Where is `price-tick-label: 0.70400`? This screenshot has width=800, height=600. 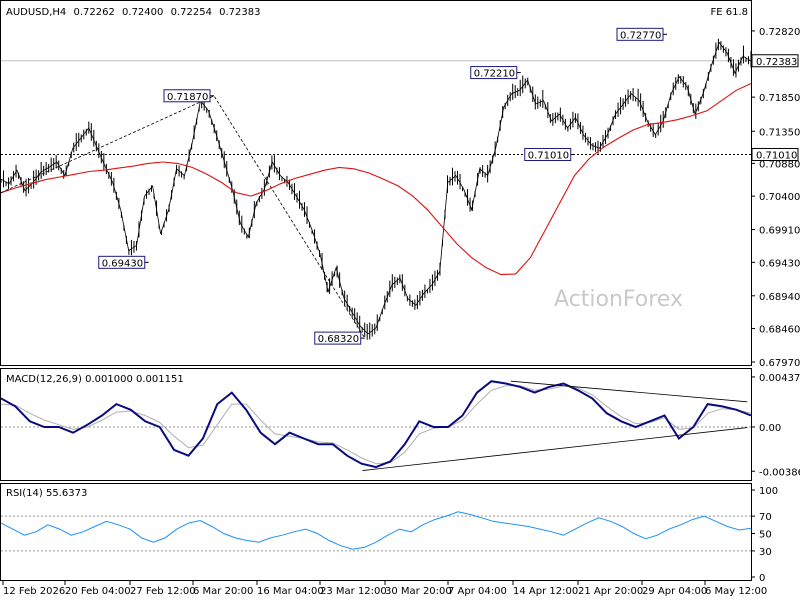 price-tick-label: 0.70400 is located at coordinates (779, 197).